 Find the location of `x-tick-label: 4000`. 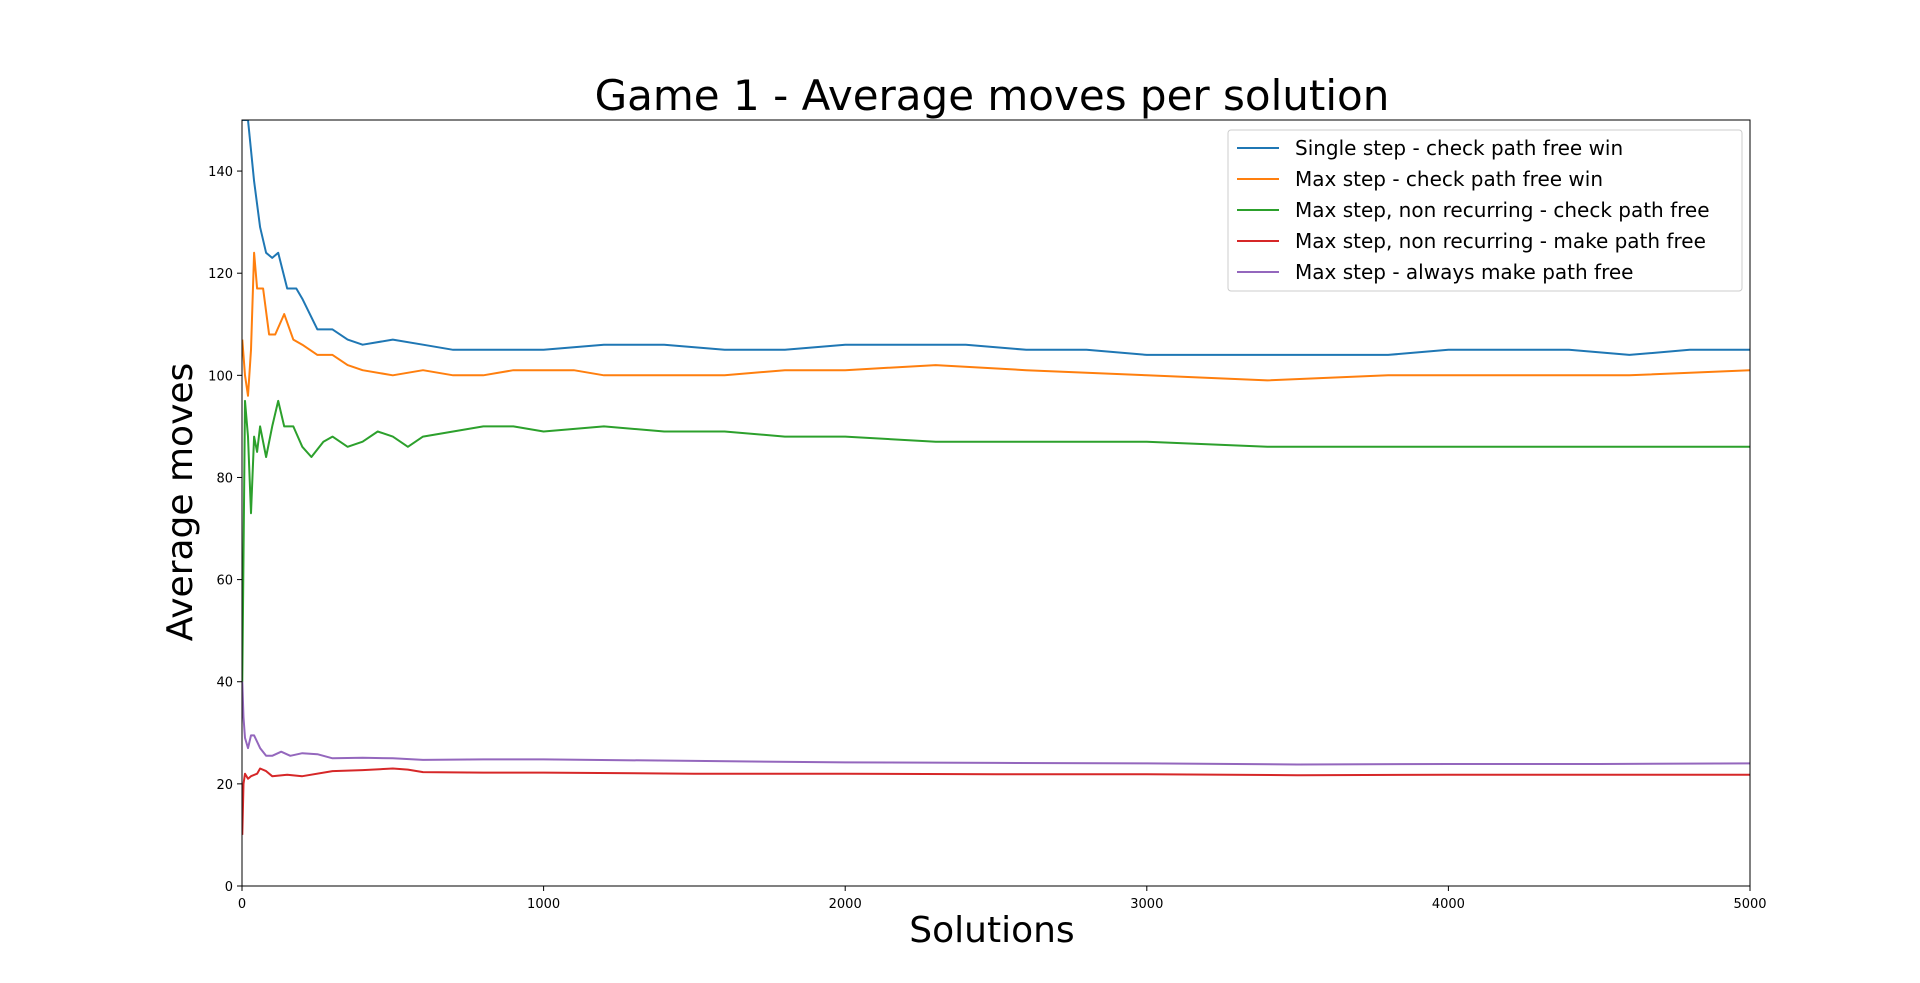

x-tick-label: 4000 is located at coordinates (1448, 904).